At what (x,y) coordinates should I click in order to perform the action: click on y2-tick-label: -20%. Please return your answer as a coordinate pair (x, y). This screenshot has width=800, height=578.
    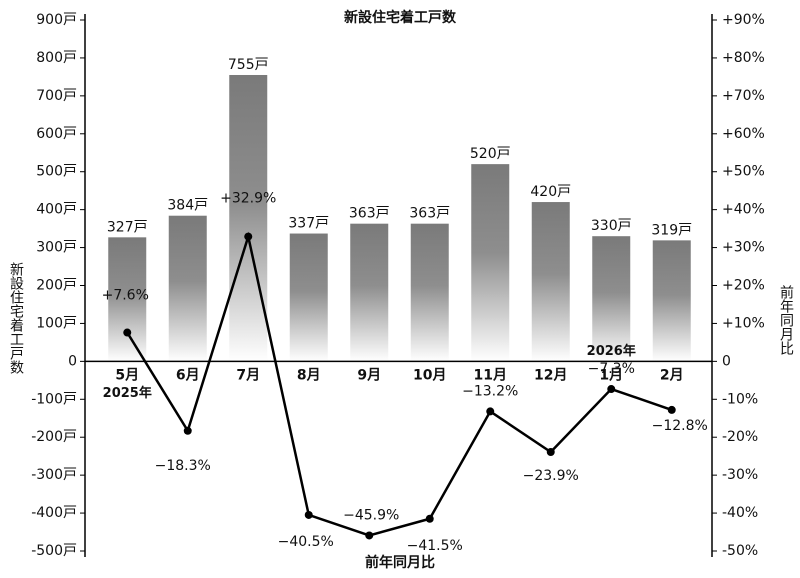
    Looking at the image, I should click on (740, 437).